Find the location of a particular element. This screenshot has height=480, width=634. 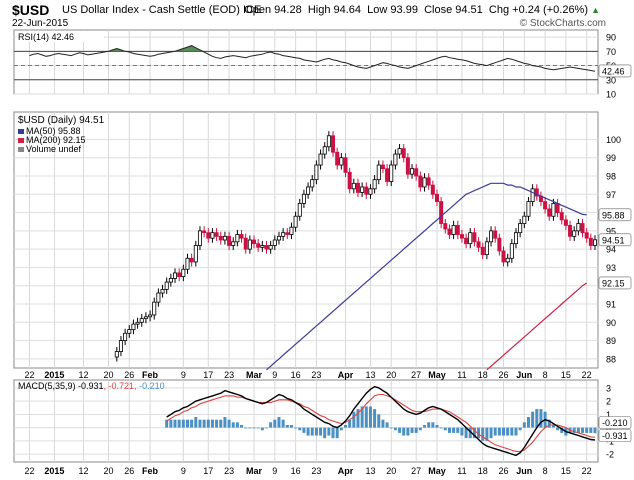

ma200-last-label-box is located at coordinates (615, 283).